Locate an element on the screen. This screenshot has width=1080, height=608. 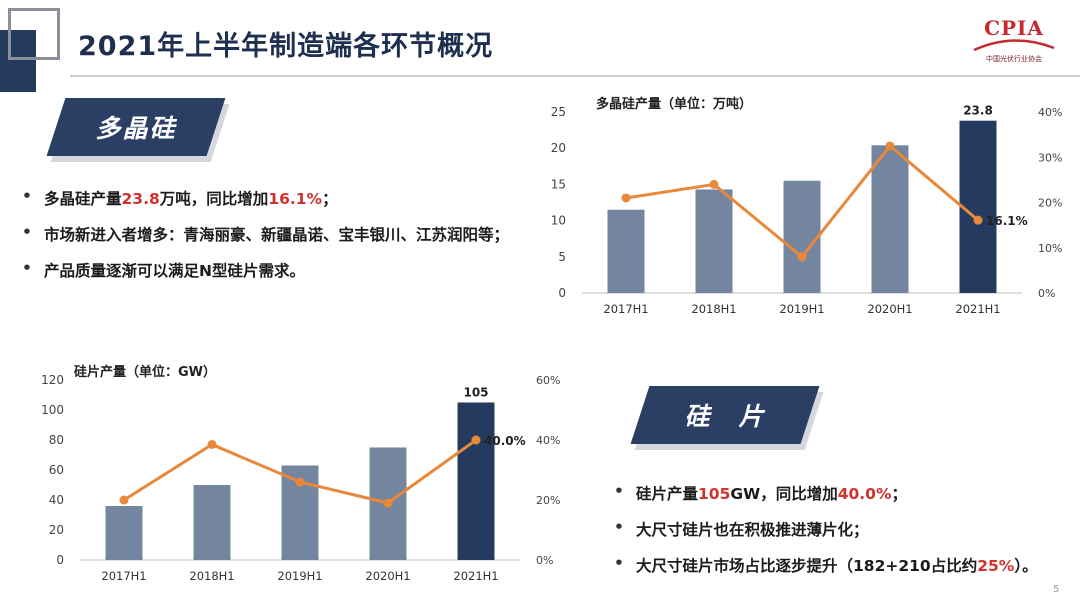
logo-swoosh-icon is located at coordinates (1014, 45).